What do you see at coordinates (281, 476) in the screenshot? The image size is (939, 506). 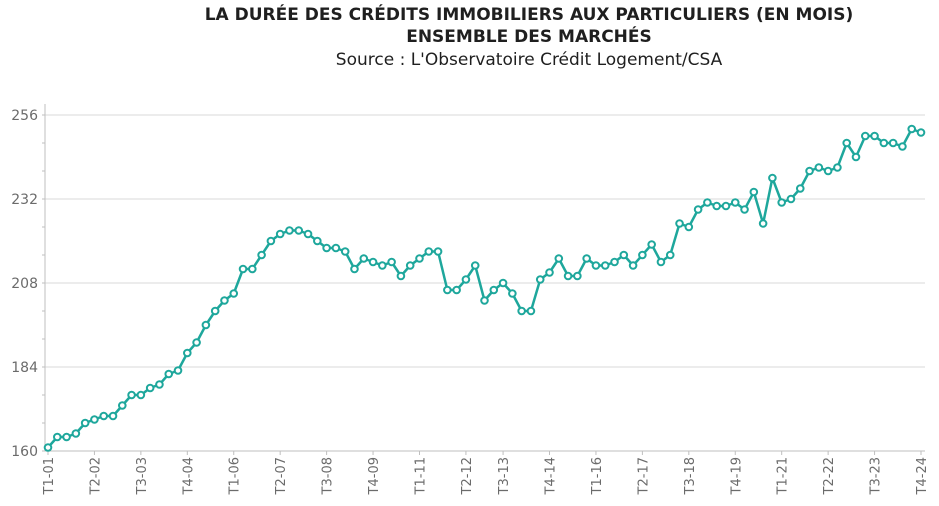 I see `x-tick-label: T2-07` at bounding box center [281, 476].